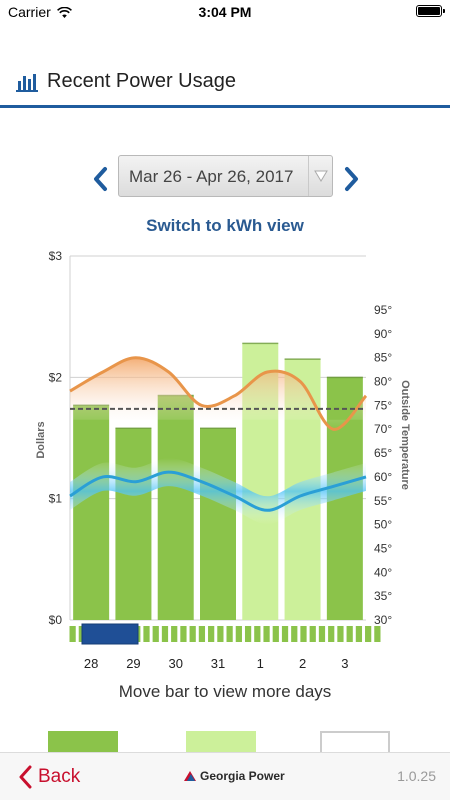 Image resolution: width=450 pixels, height=800 pixels. I want to click on page-header: Recent Power Usage, so click(225, 82).